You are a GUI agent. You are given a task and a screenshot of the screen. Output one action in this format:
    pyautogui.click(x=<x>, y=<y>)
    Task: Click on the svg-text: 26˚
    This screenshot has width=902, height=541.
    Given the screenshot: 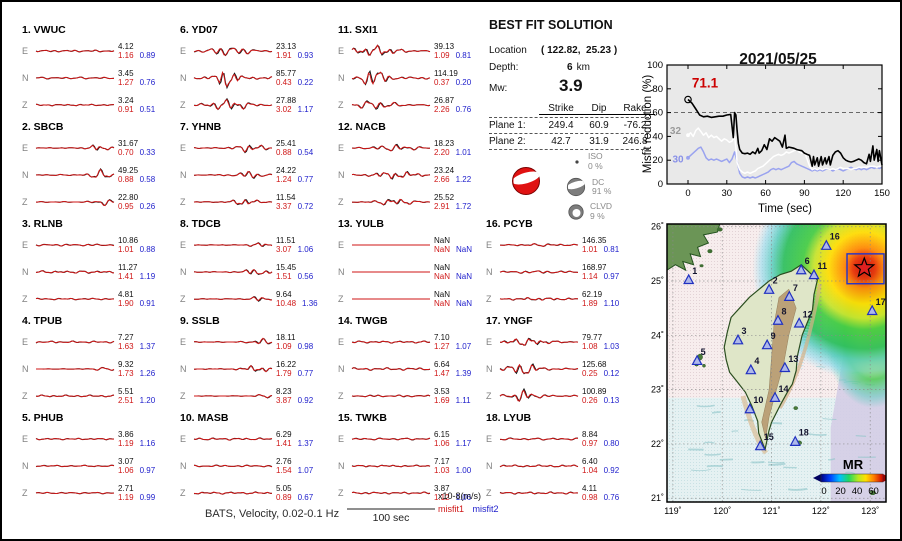 What is the action you would take?
    pyautogui.click(x=657, y=227)
    